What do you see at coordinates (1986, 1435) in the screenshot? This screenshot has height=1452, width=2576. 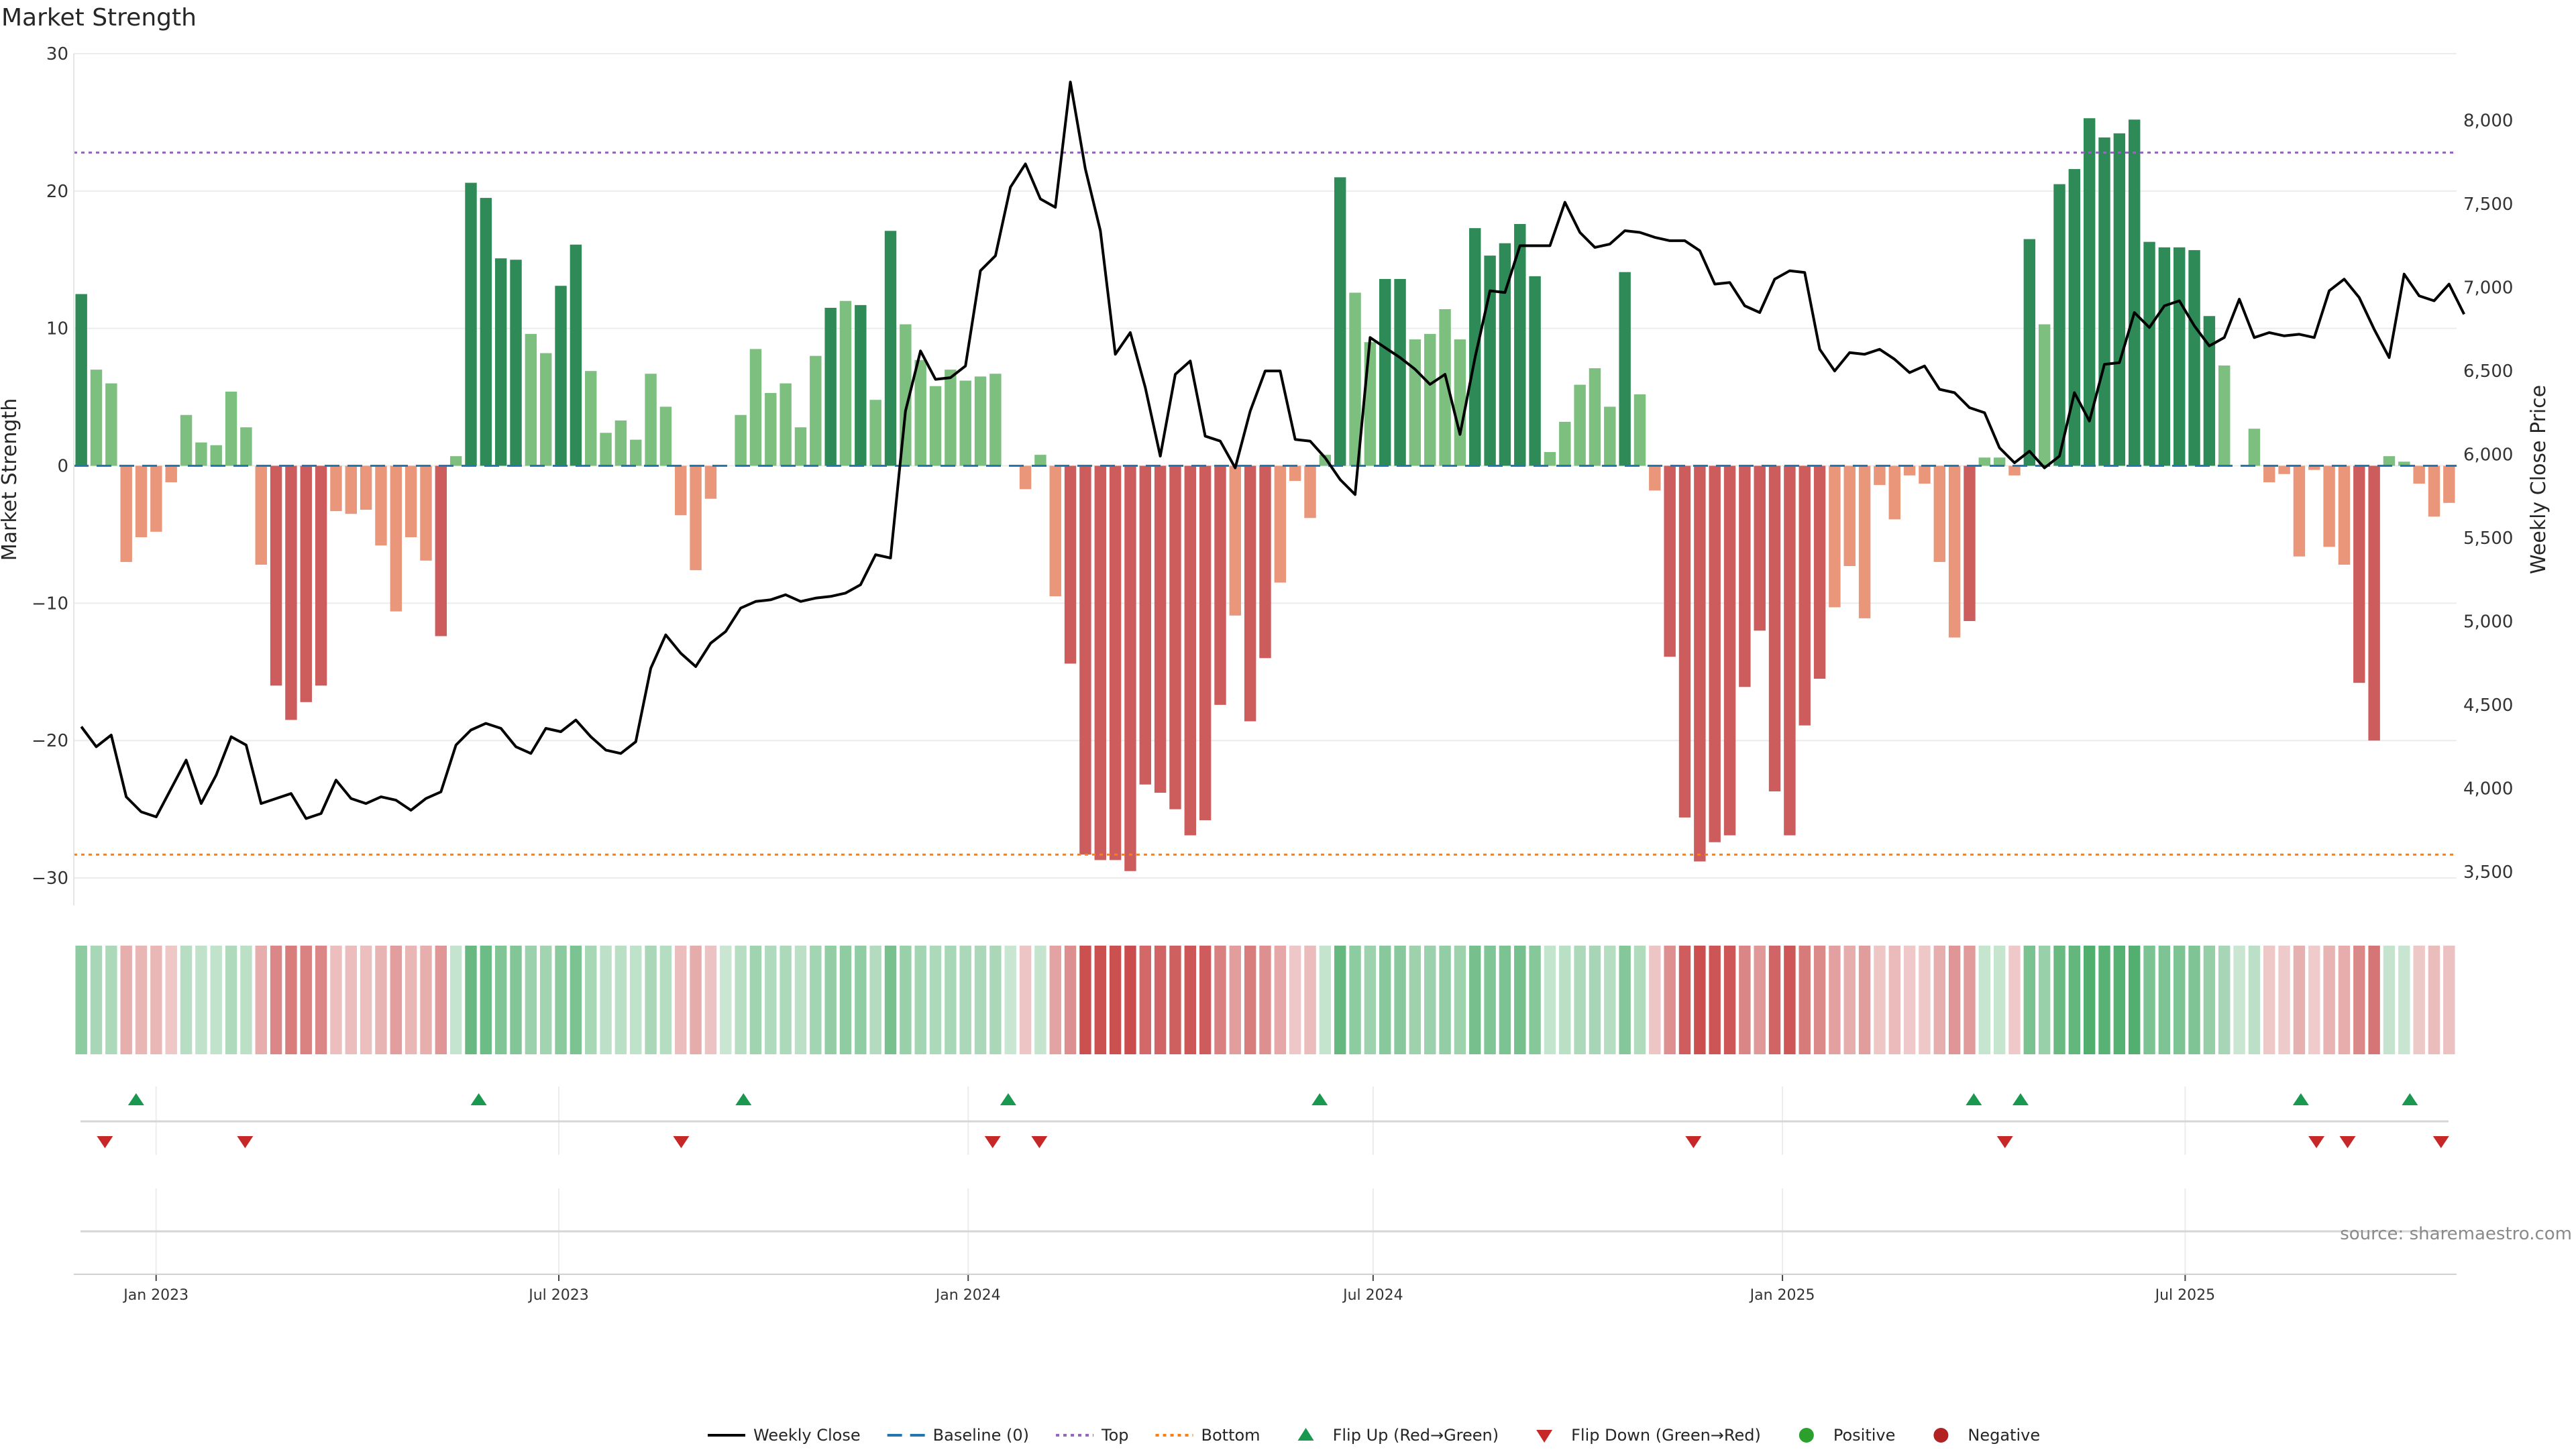 I see `legend-item-negative: Negative` at bounding box center [1986, 1435].